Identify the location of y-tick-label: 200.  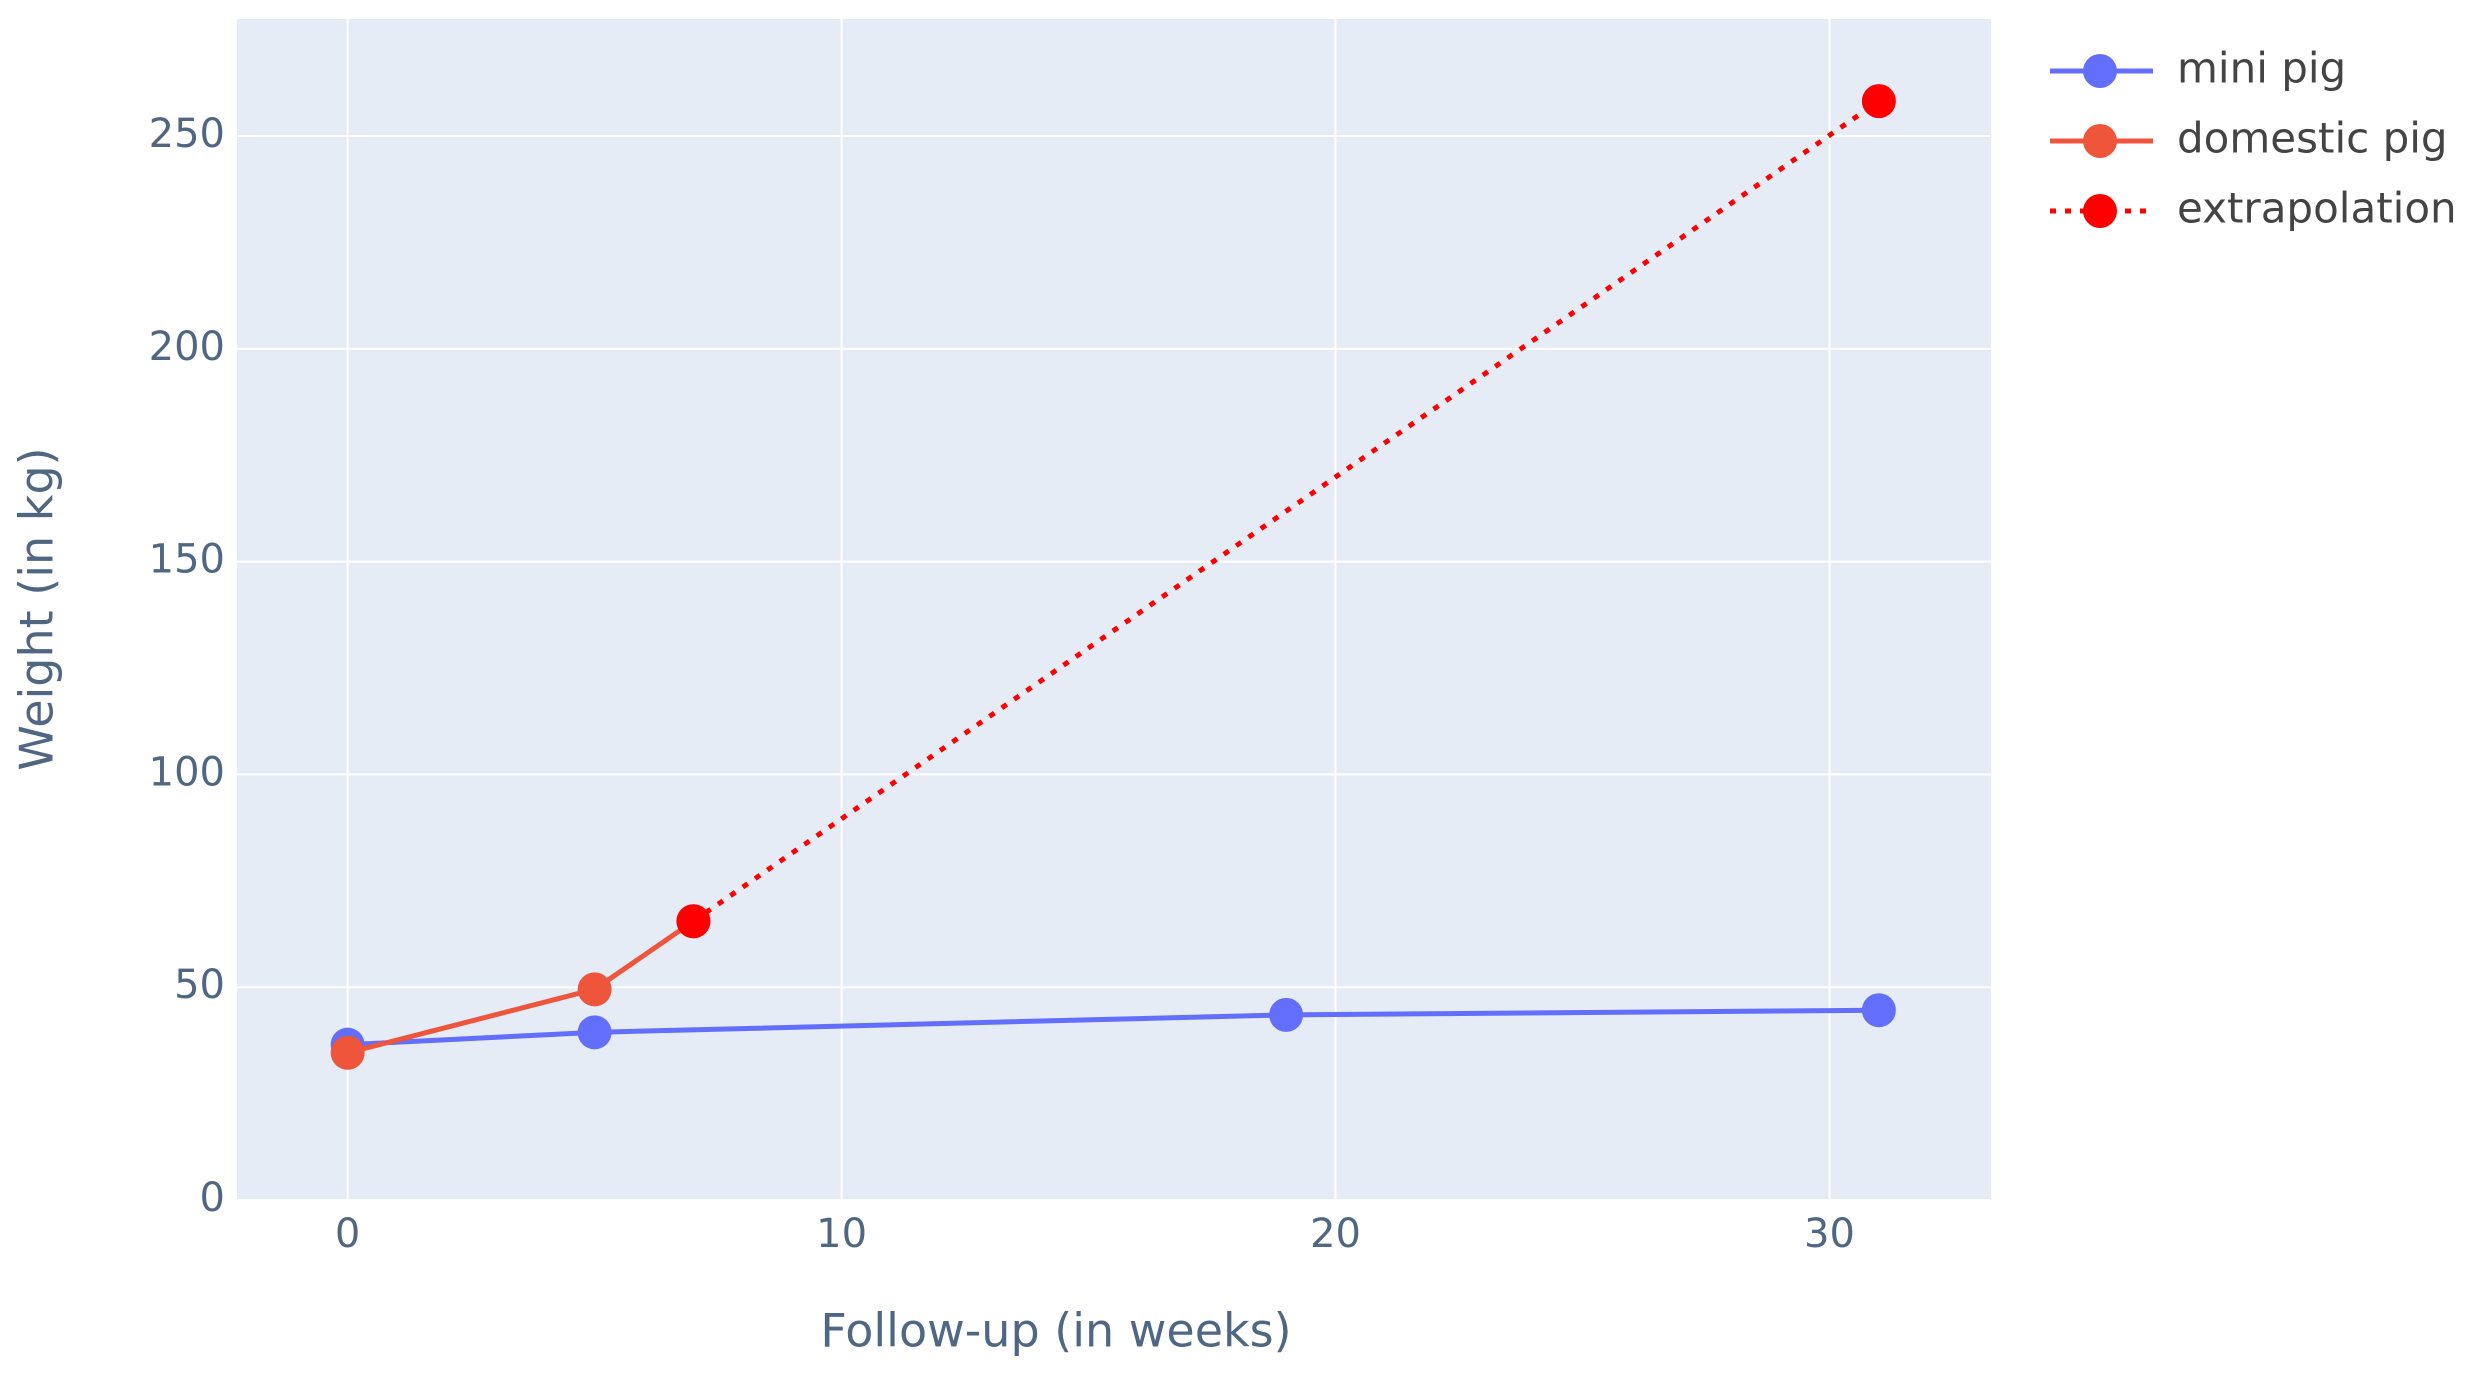
(187, 347).